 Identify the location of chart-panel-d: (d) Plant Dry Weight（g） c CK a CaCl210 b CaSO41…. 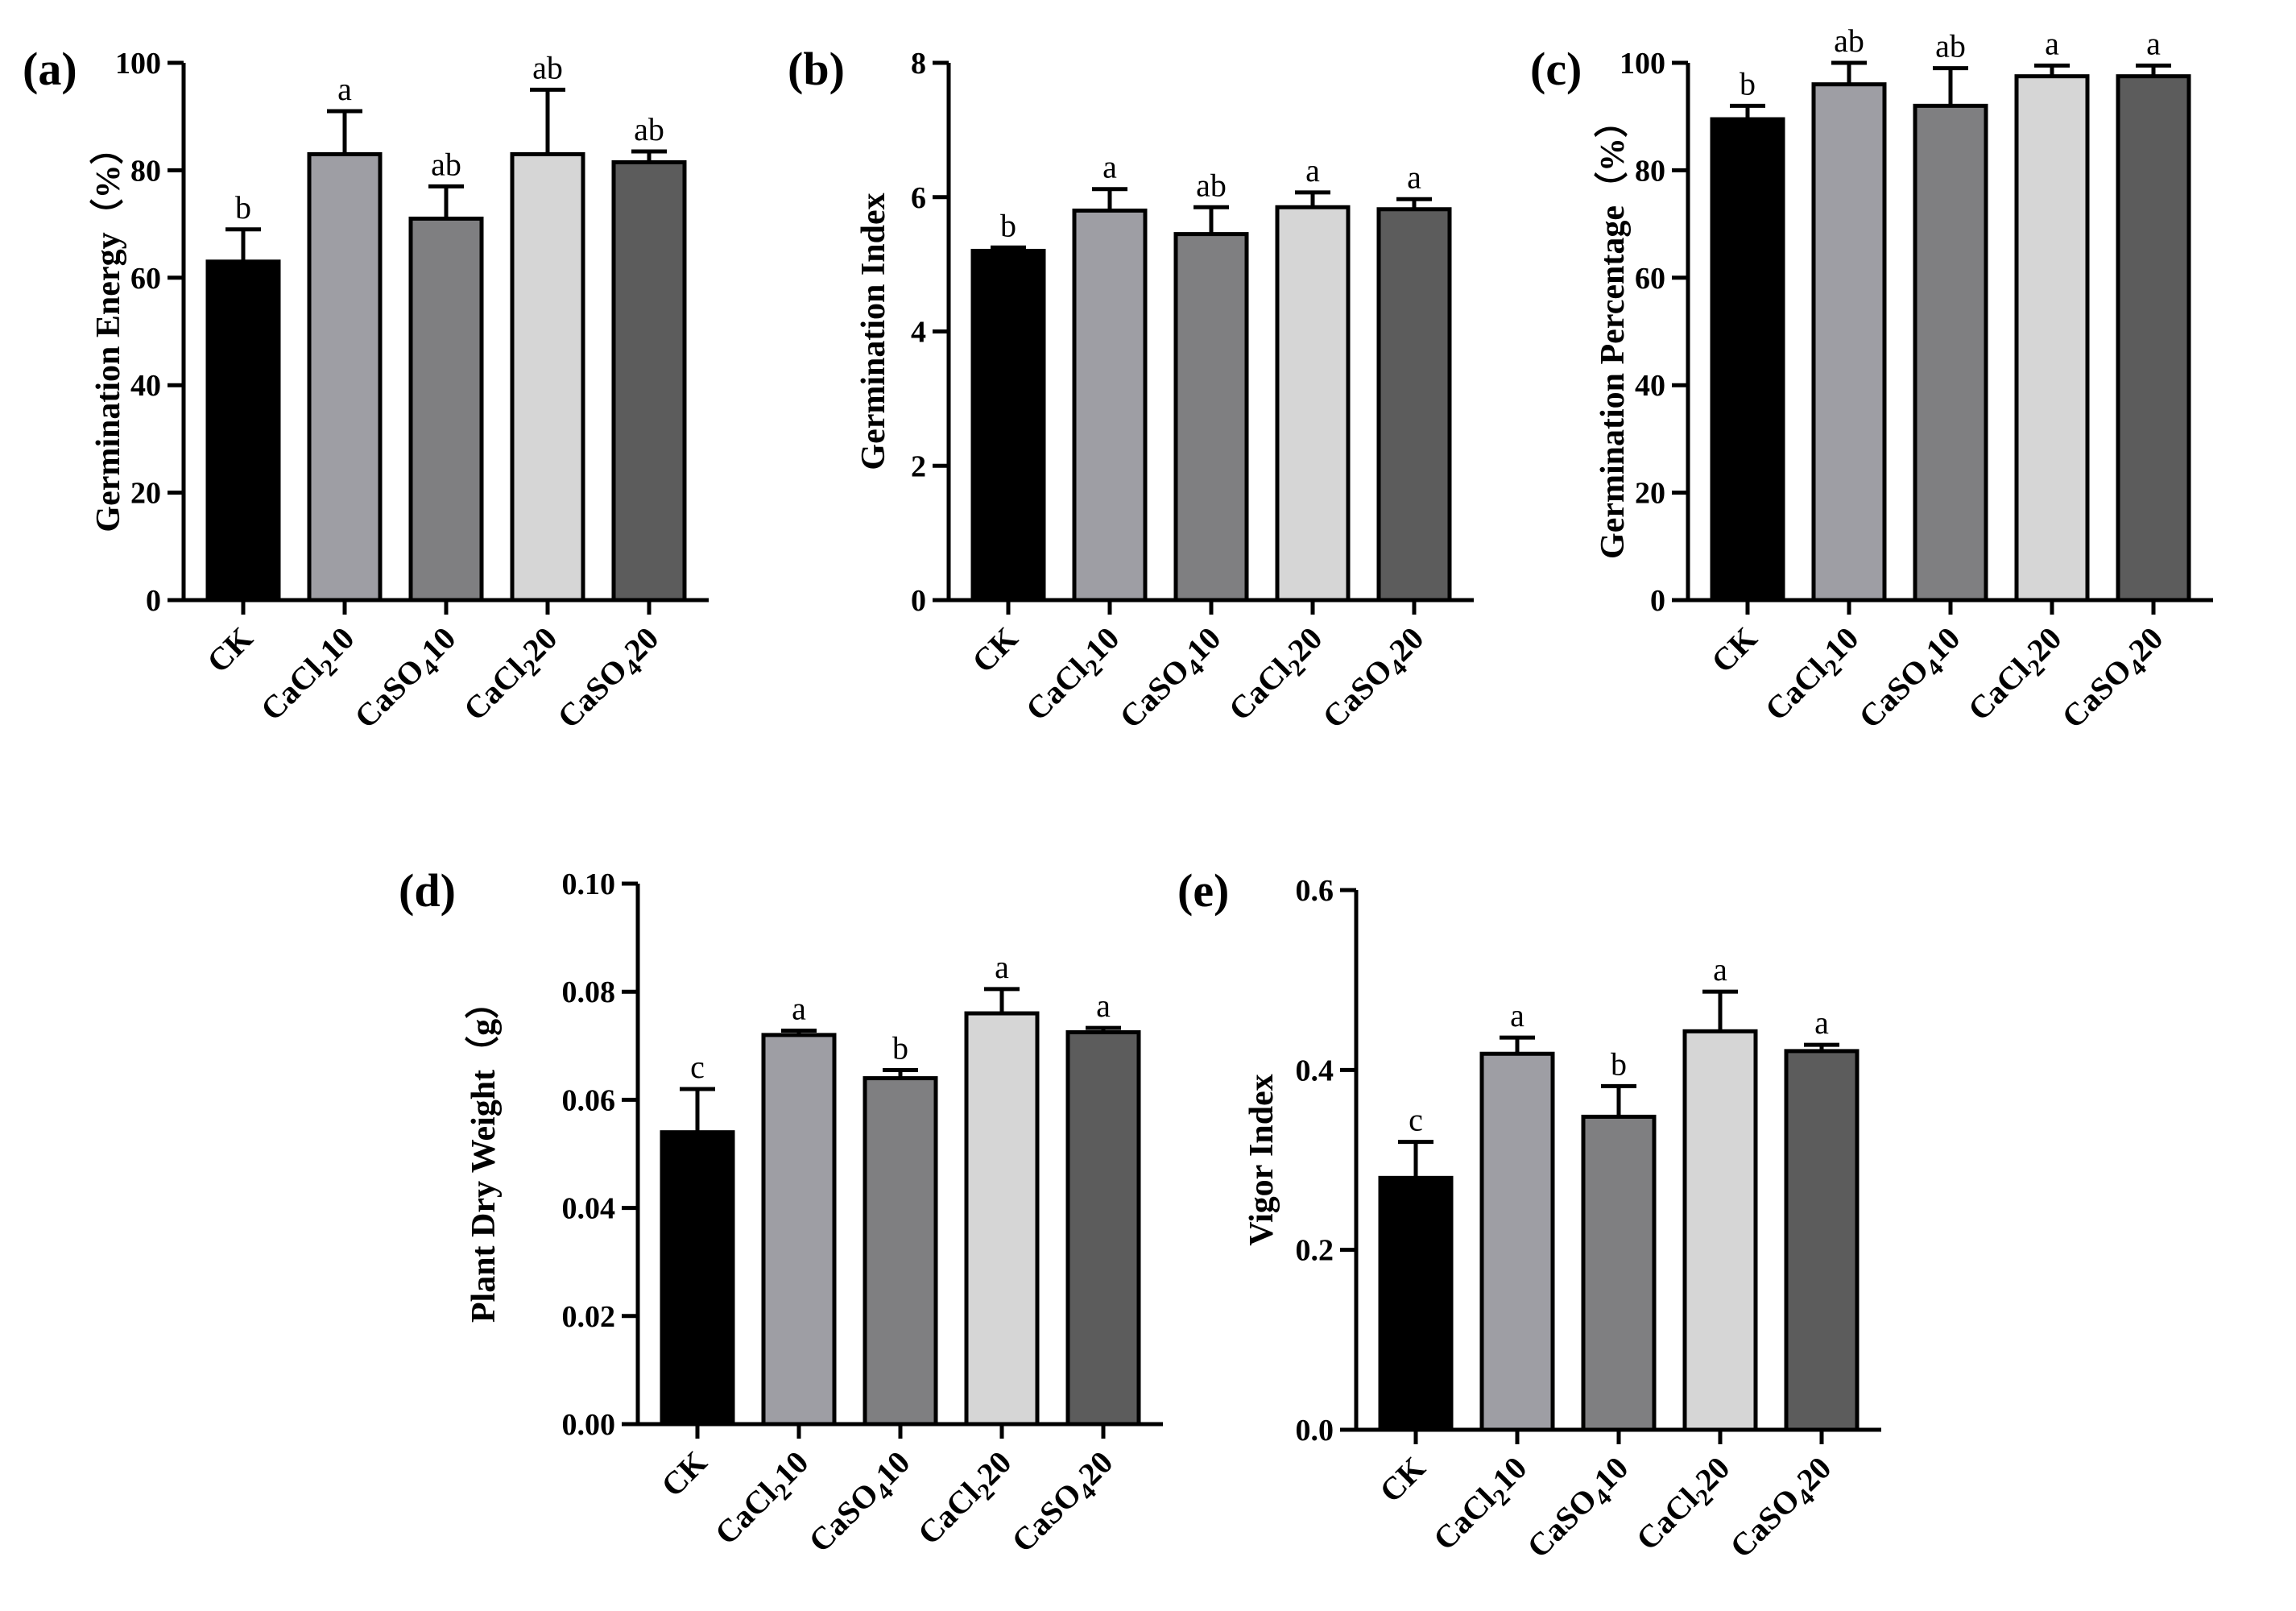
(781, 1214).